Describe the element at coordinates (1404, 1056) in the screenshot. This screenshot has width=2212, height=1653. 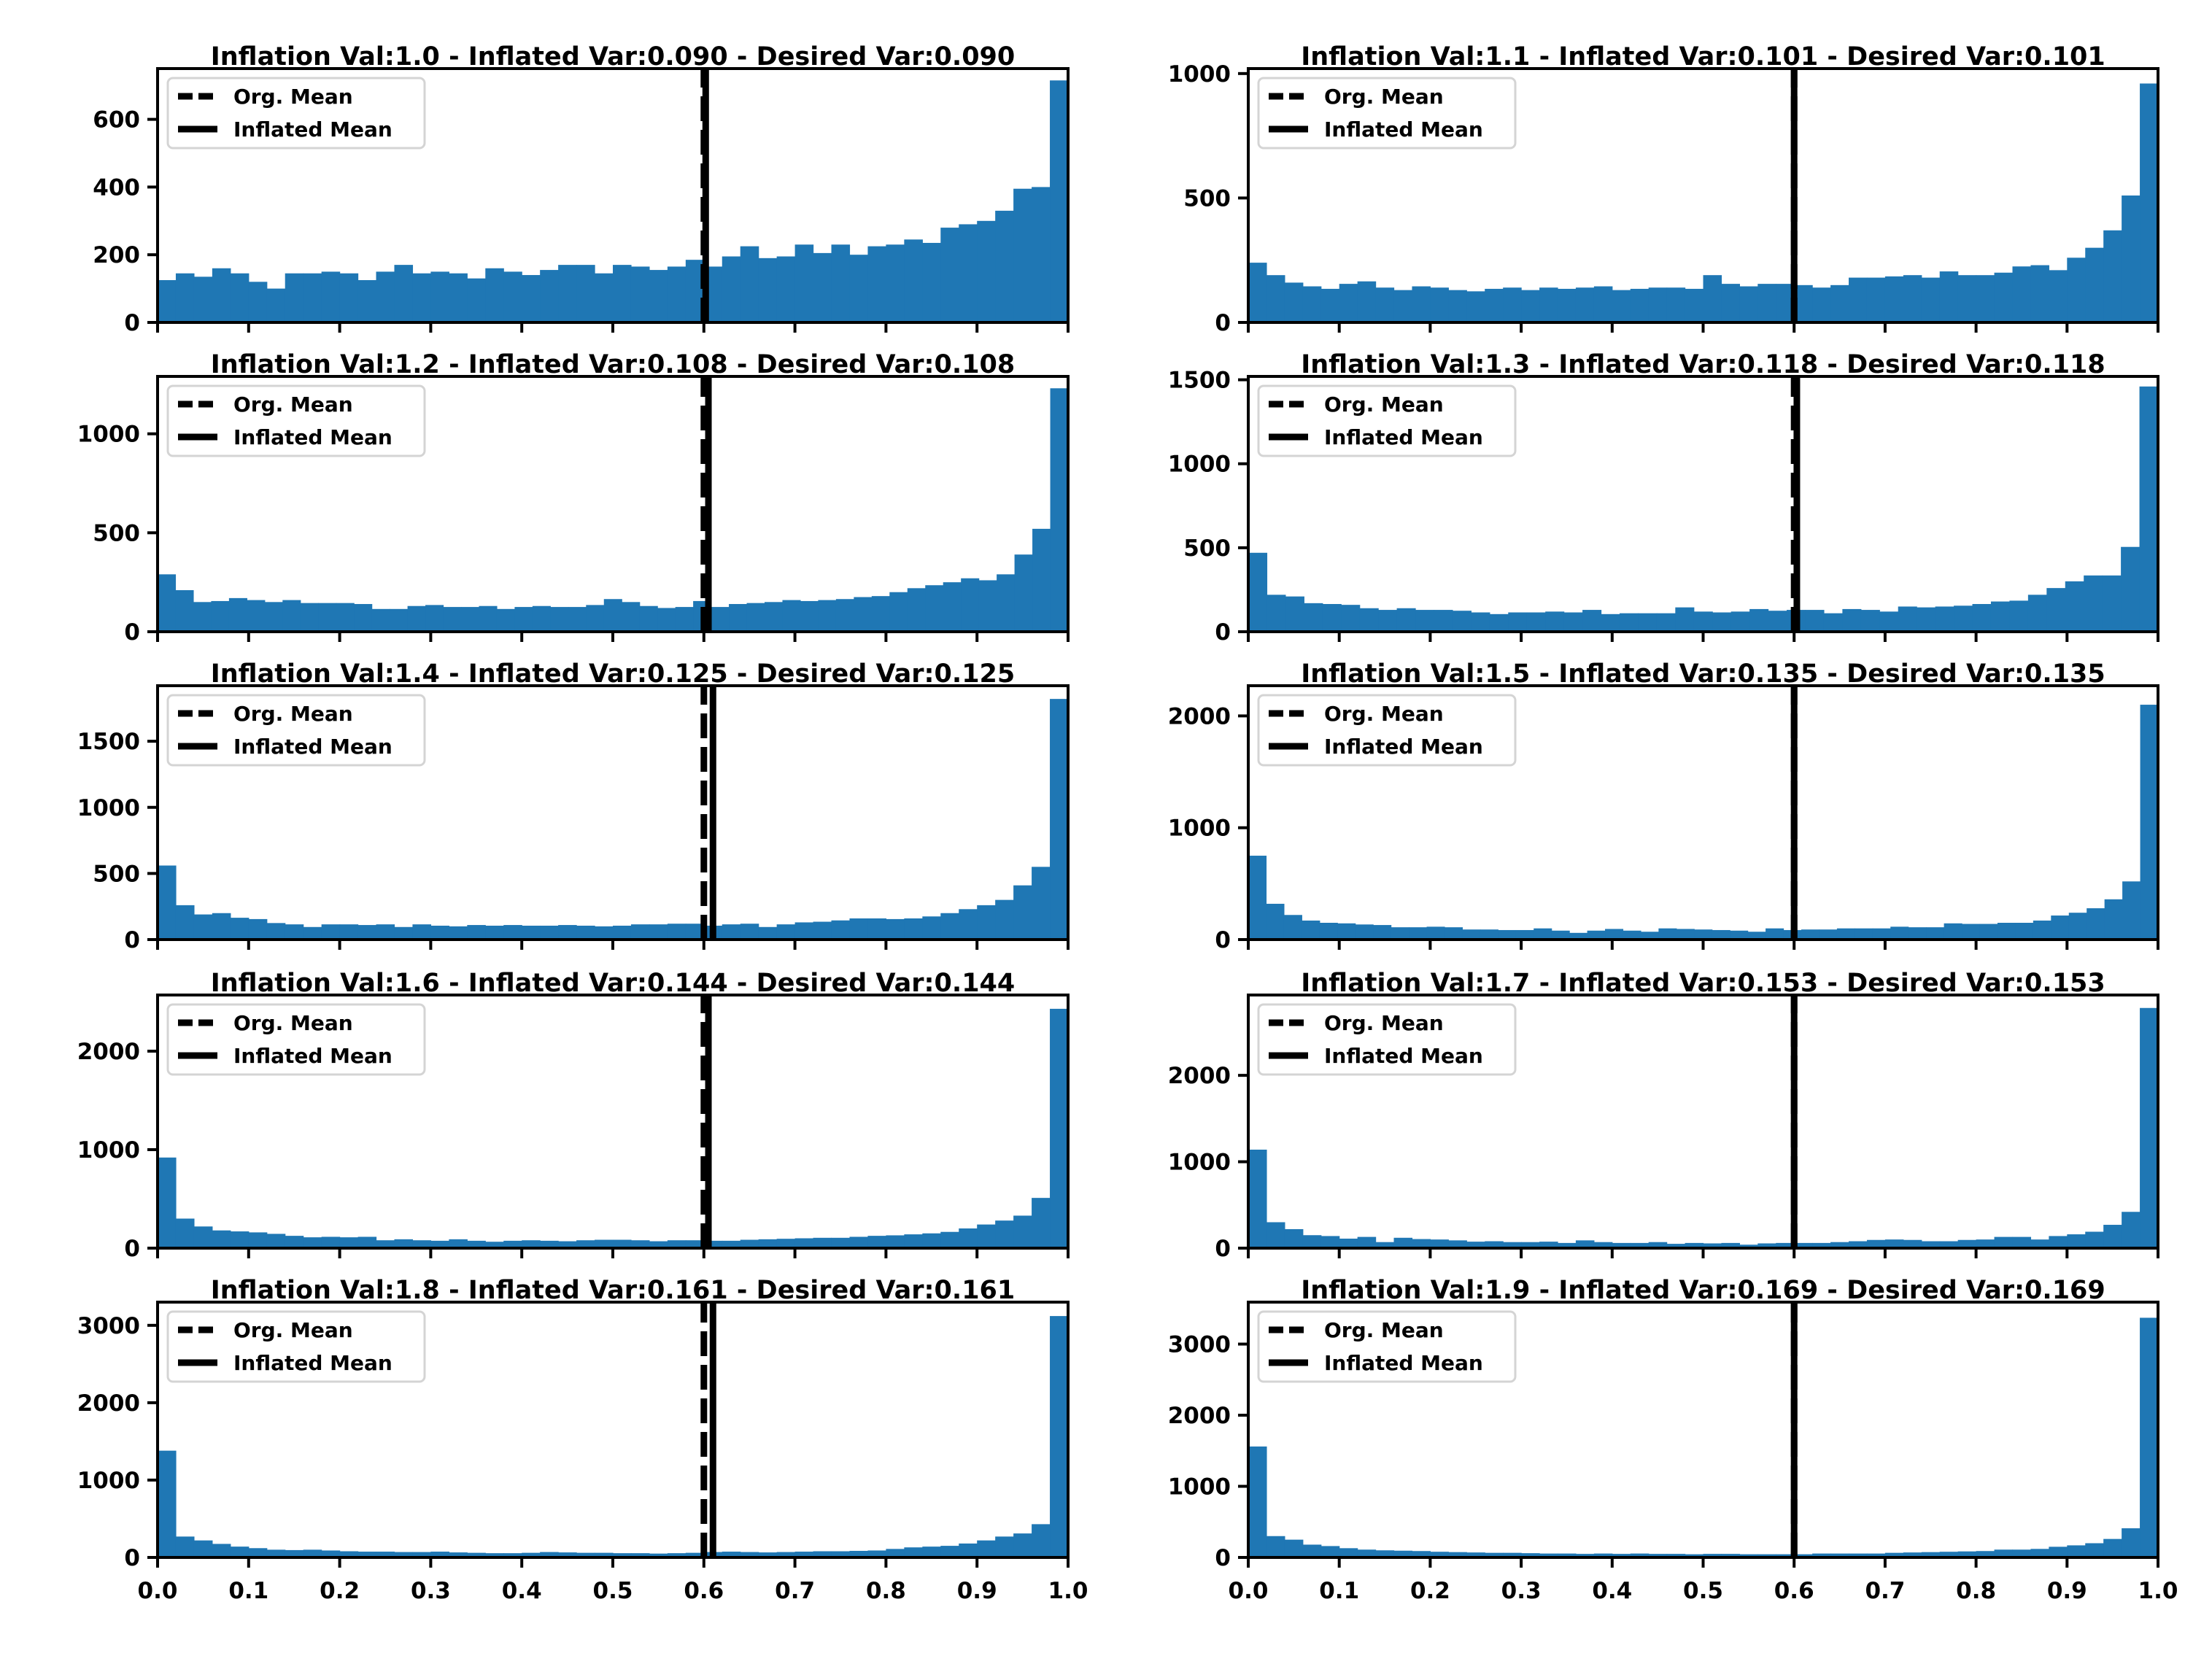
I see `legend-label-inflated-mean: Inflated Mean` at that location.